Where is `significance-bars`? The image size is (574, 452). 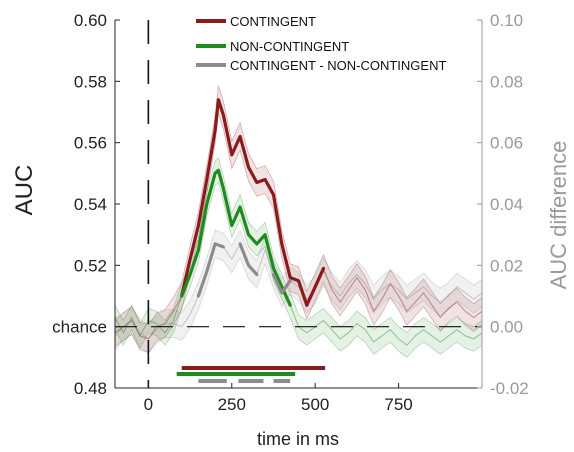 significance-bars is located at coordinates (251, 374).